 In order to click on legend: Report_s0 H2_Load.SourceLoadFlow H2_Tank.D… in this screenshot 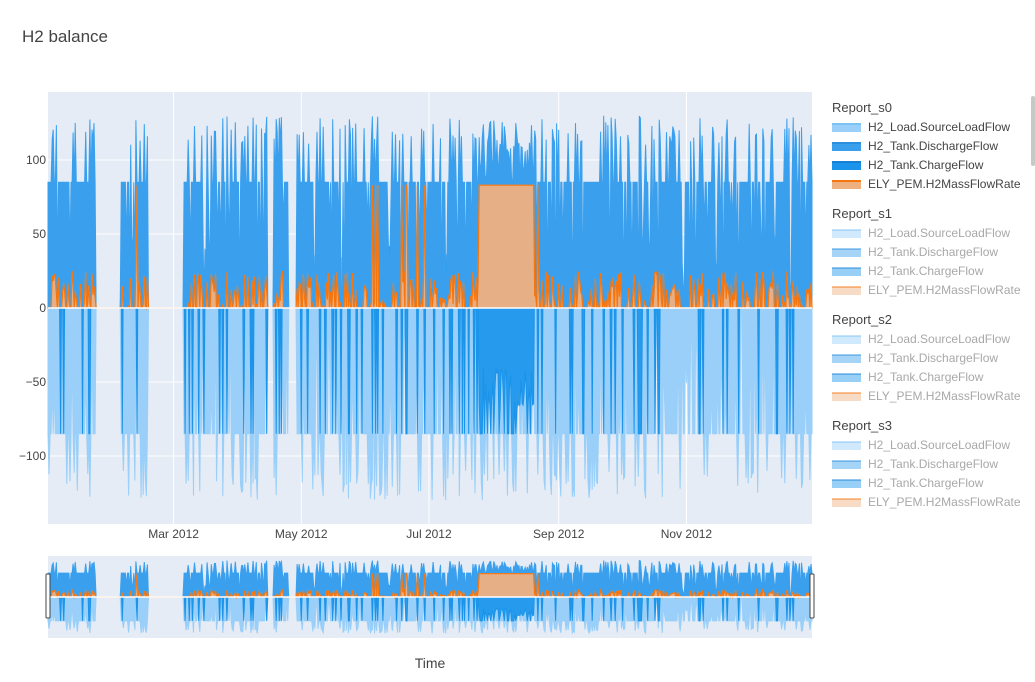, I will do `click(926, 304)`.